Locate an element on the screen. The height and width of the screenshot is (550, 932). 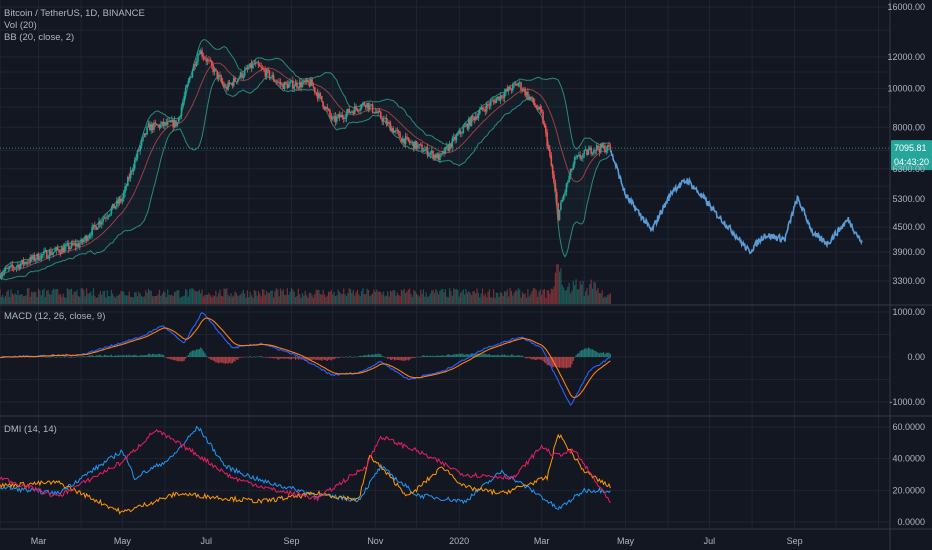
macd-indicator-label: MACD (12, 26, close, 9) is located at coordinates (55, 316).